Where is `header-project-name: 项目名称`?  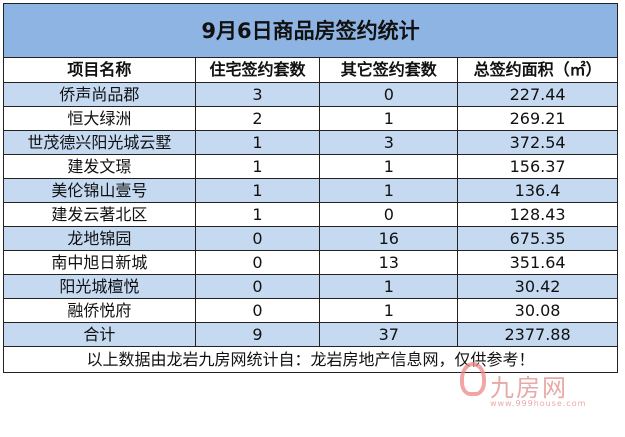 header-project-name: 项目名称 is located at coordinates (99, 70).